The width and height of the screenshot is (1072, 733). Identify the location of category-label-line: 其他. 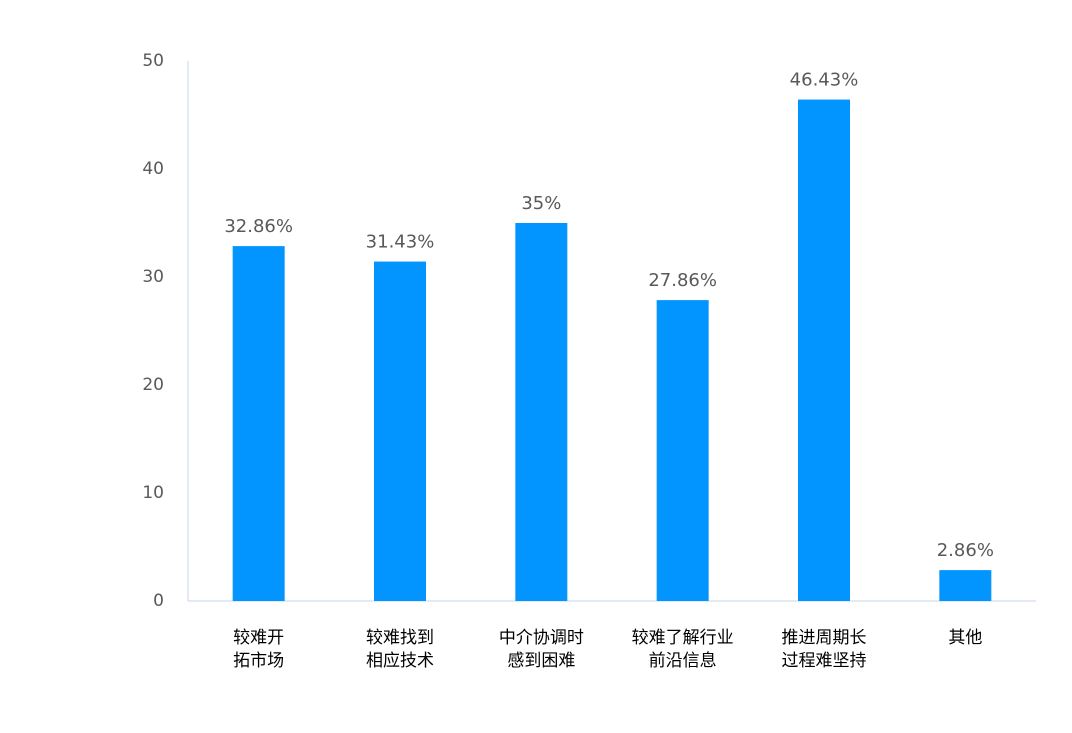
(965, 638).